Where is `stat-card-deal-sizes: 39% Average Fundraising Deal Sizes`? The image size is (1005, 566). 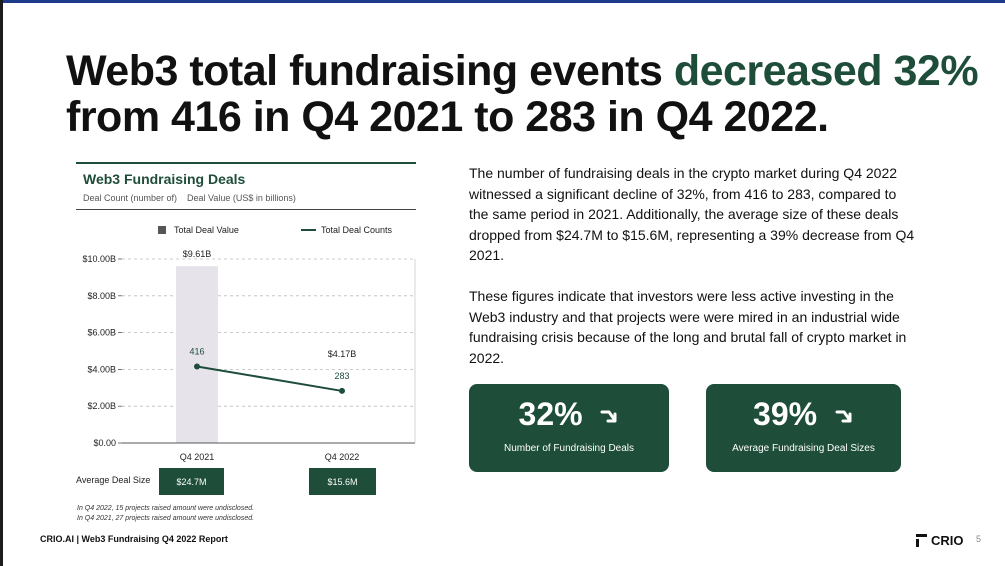 stat-card-deal-sizes: 39% Average Fundraising Deal Sizes is located at coordinates (803, 428).